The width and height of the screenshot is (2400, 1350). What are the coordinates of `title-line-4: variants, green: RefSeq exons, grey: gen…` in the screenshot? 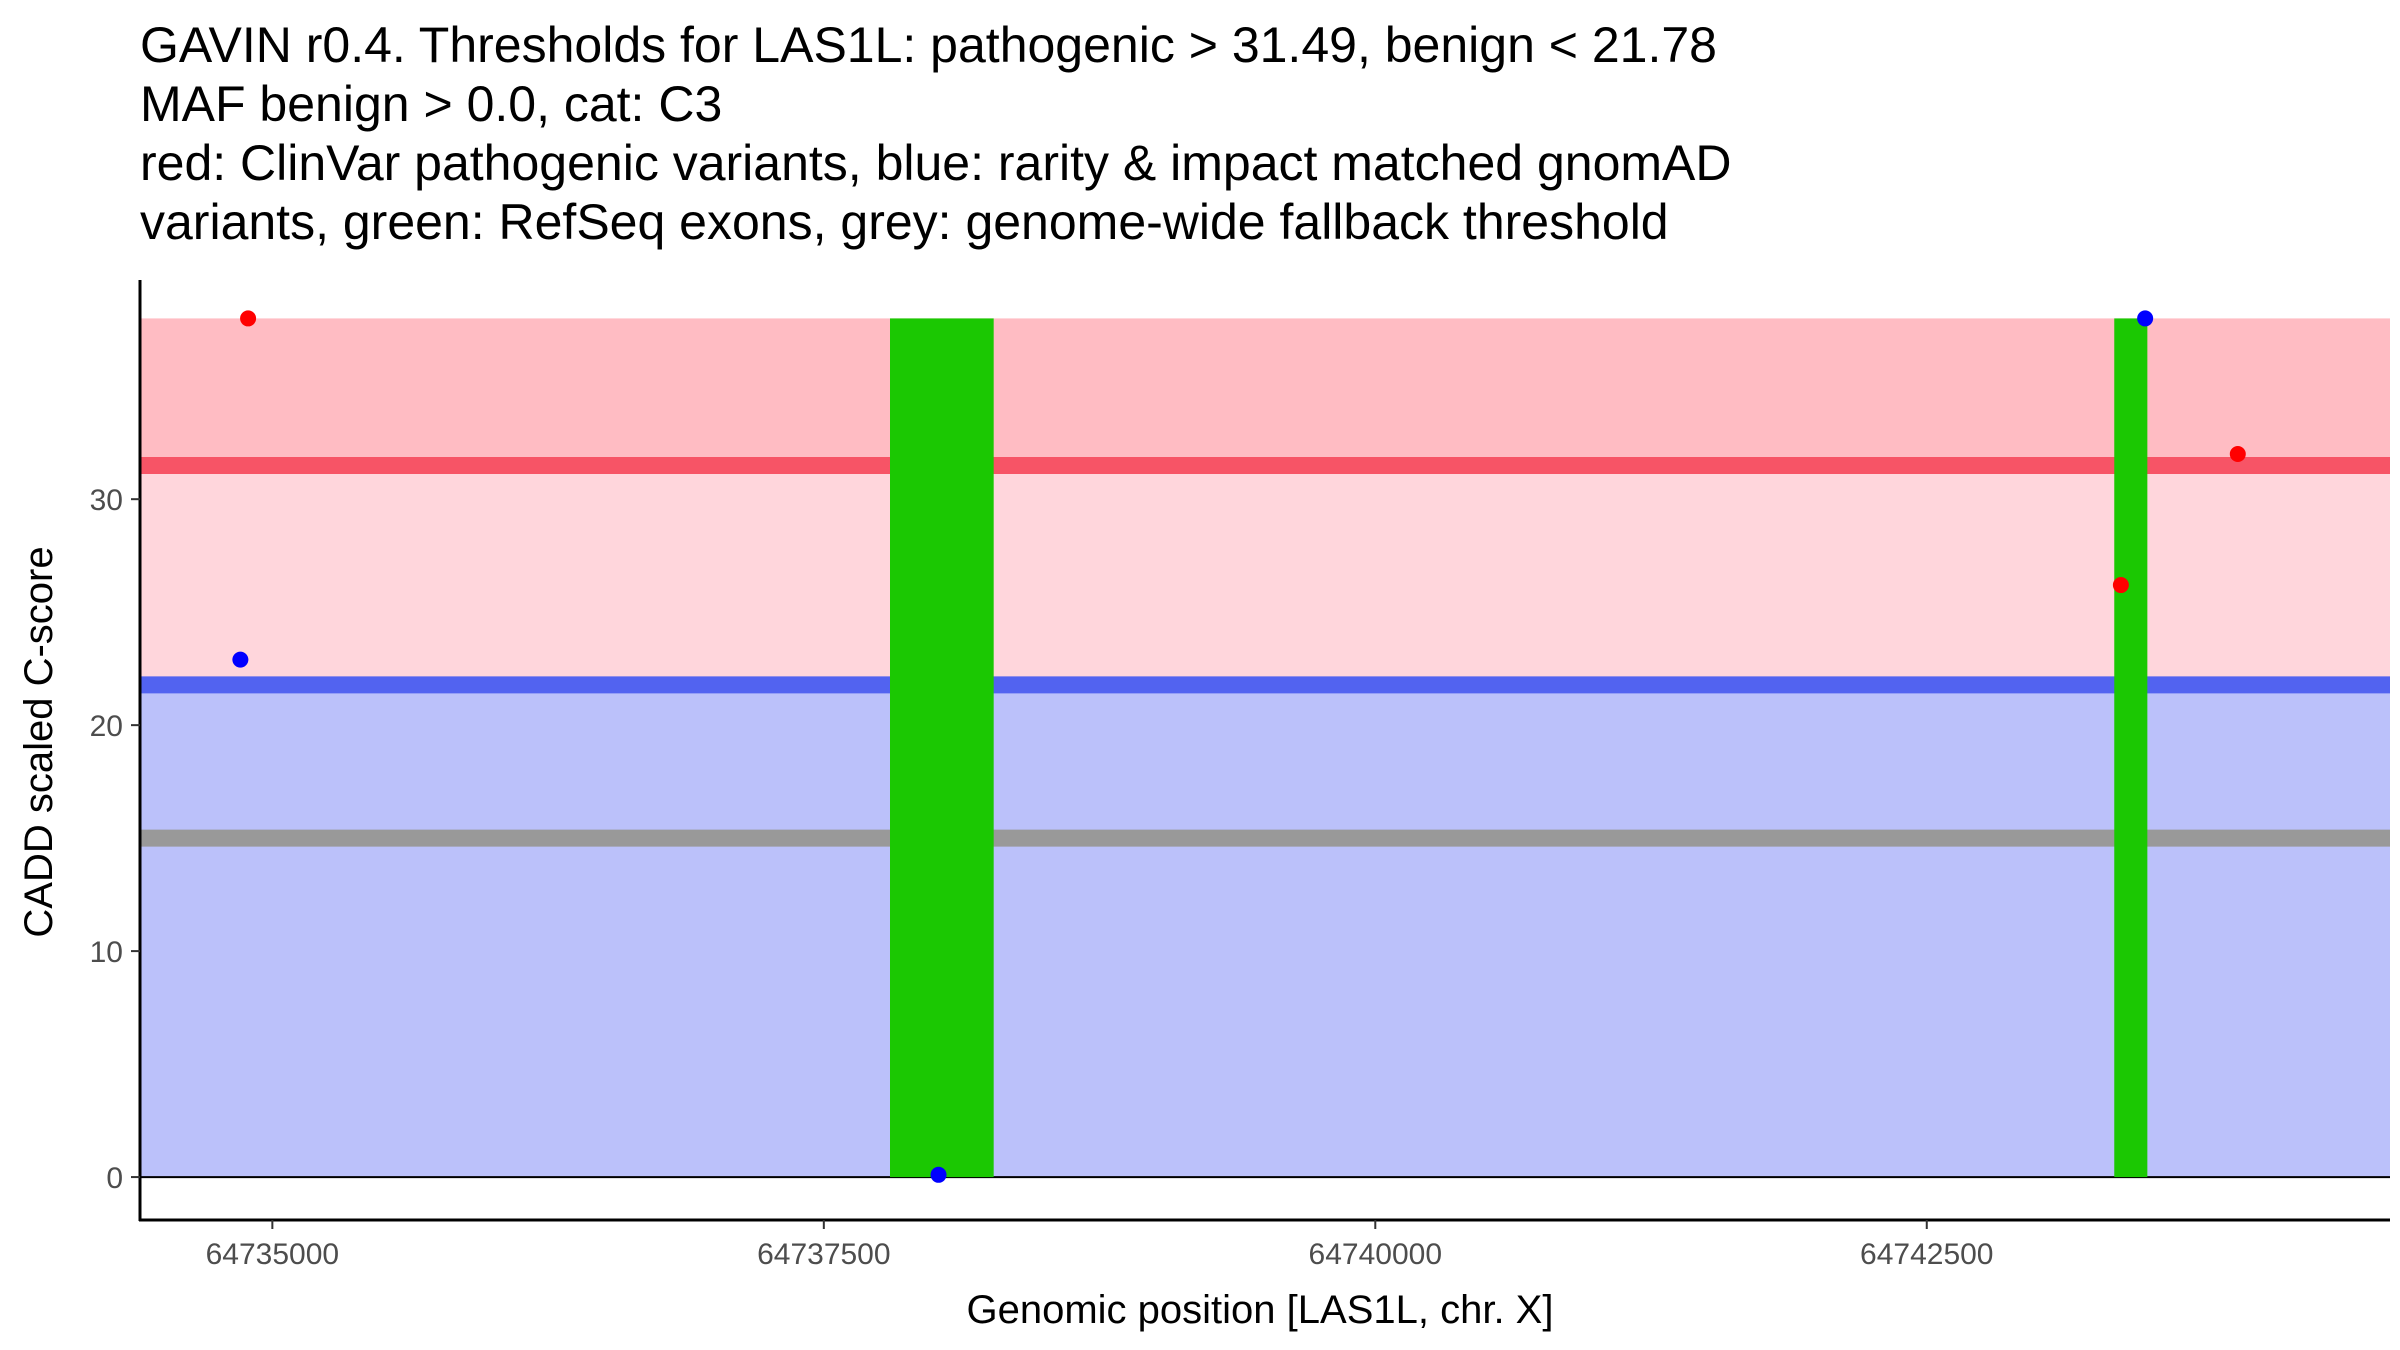 It's located at (904, 222).